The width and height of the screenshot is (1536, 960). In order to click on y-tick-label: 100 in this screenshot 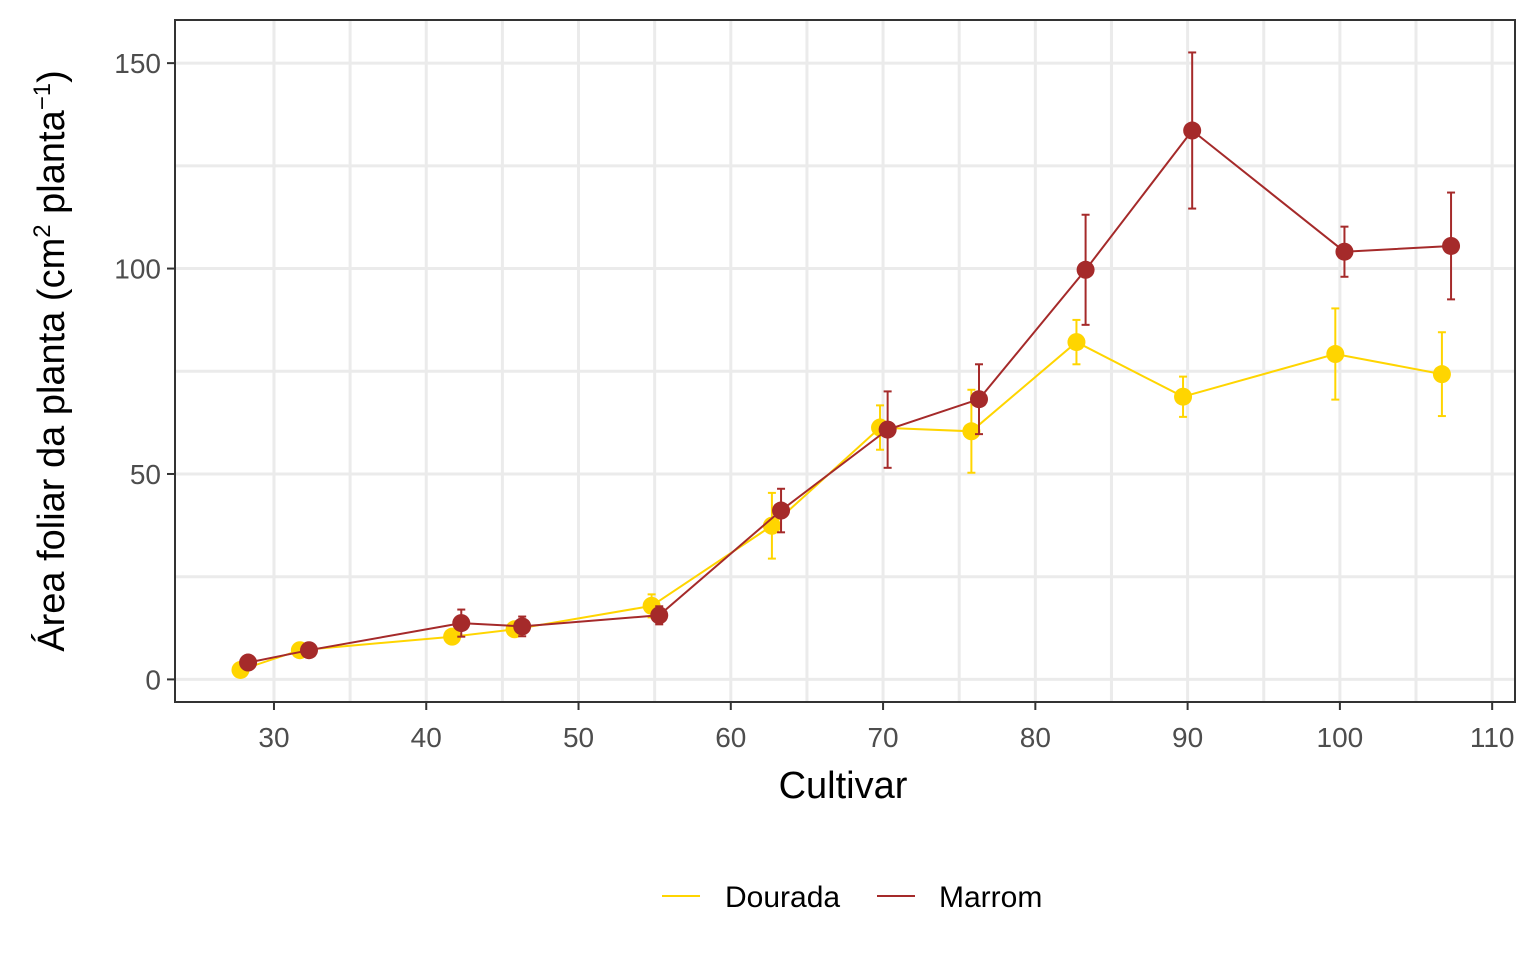, I will do `click(137, 269)`.